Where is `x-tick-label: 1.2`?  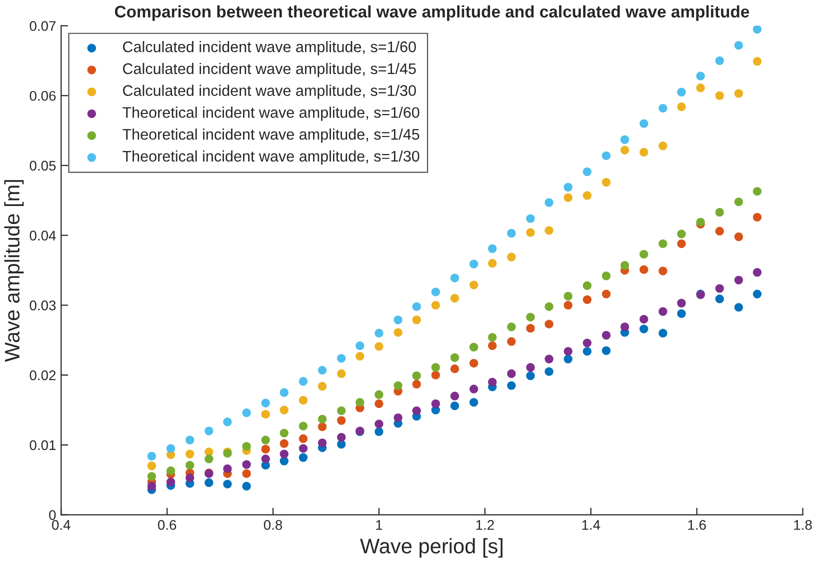
x-tick-label: 1.2 is located at coordinates (485, 525).